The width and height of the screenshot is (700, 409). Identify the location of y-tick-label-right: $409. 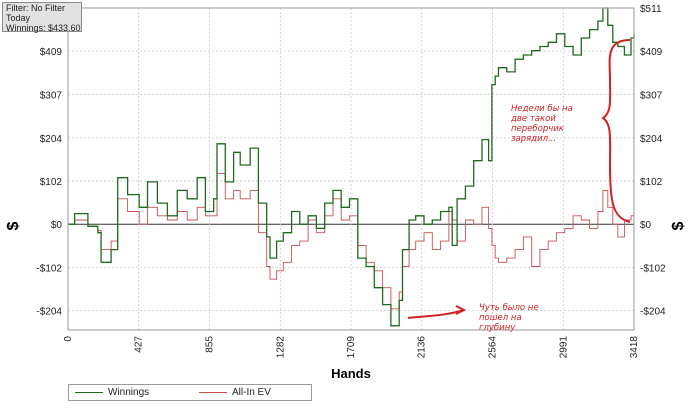
(651, 52).